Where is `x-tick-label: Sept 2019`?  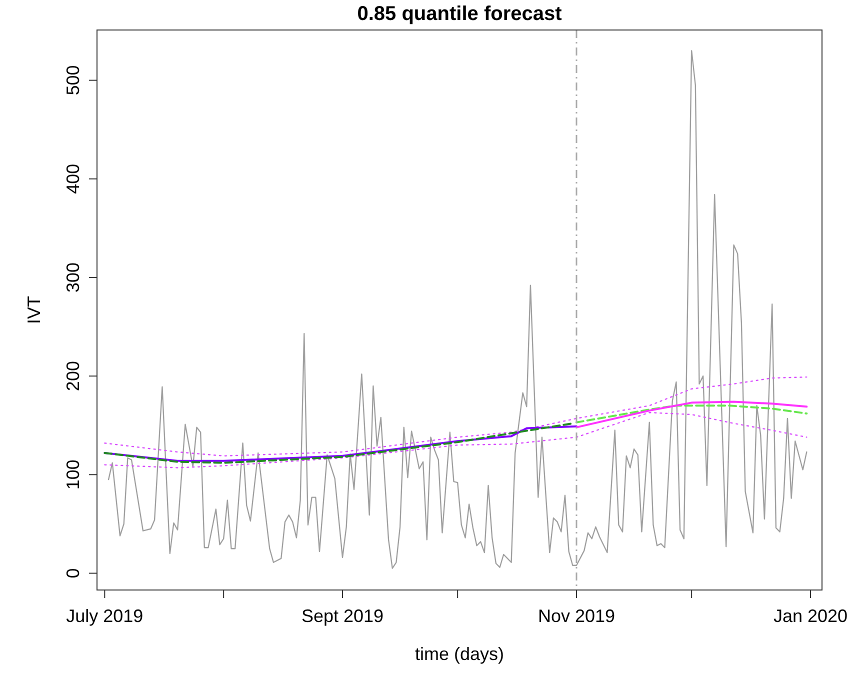 x-tick-label: Sept 2019 is located at coordinates (342, 616).